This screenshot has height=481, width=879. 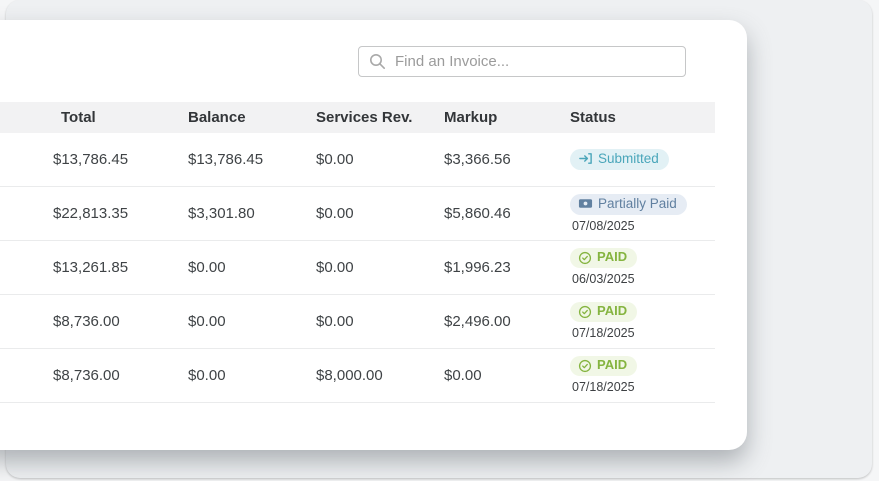 What do you see at coordinates (91, 267) in the screenshot?
I see `total-cell: $13,261.85` at bounding box center [91, 267].